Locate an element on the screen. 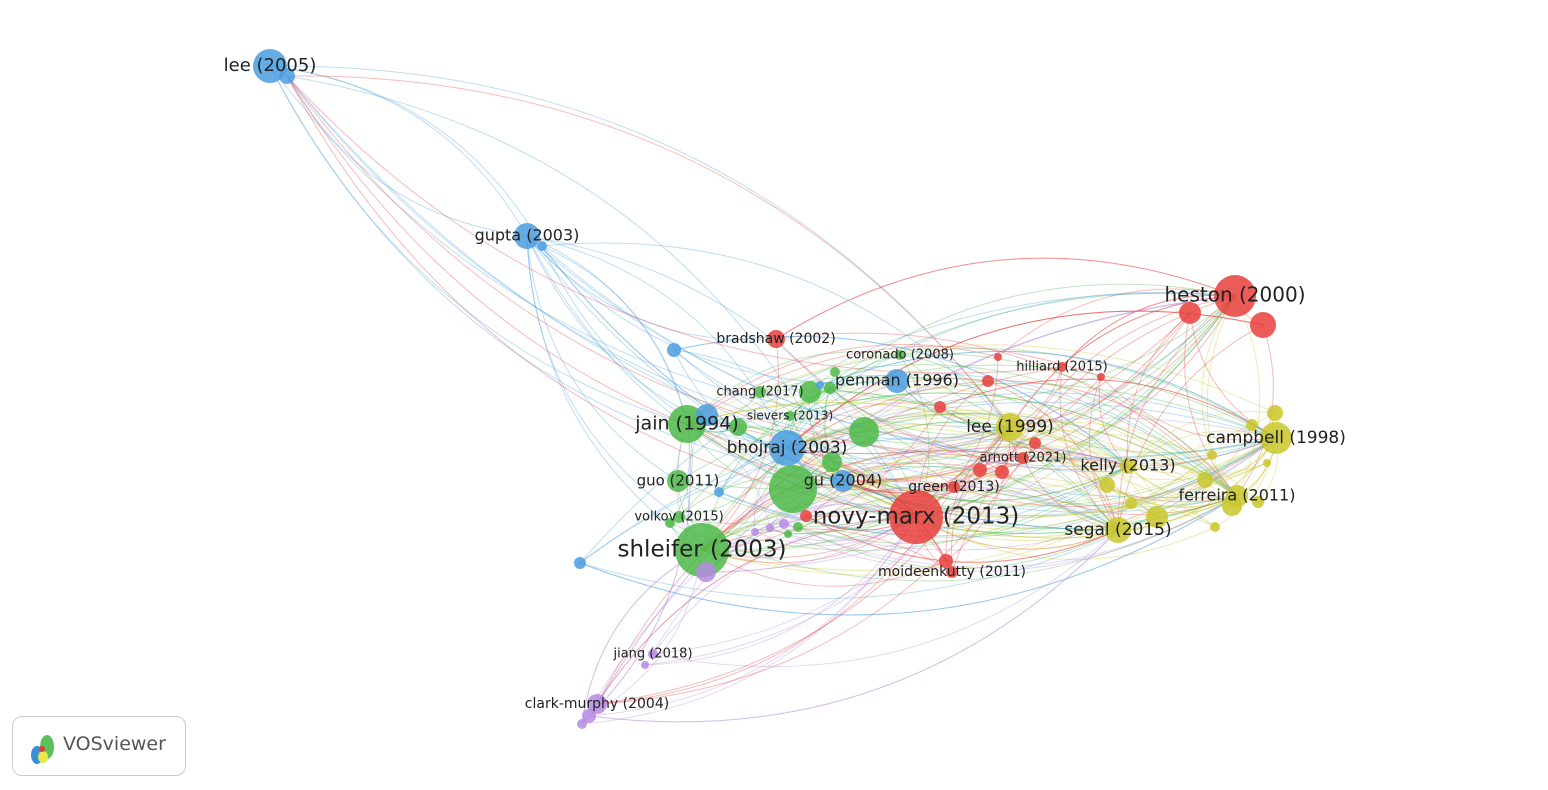 The width and height of the screenshot is (1548, 790). node-label: segal (2015) is located at coordinates (1117, 530).